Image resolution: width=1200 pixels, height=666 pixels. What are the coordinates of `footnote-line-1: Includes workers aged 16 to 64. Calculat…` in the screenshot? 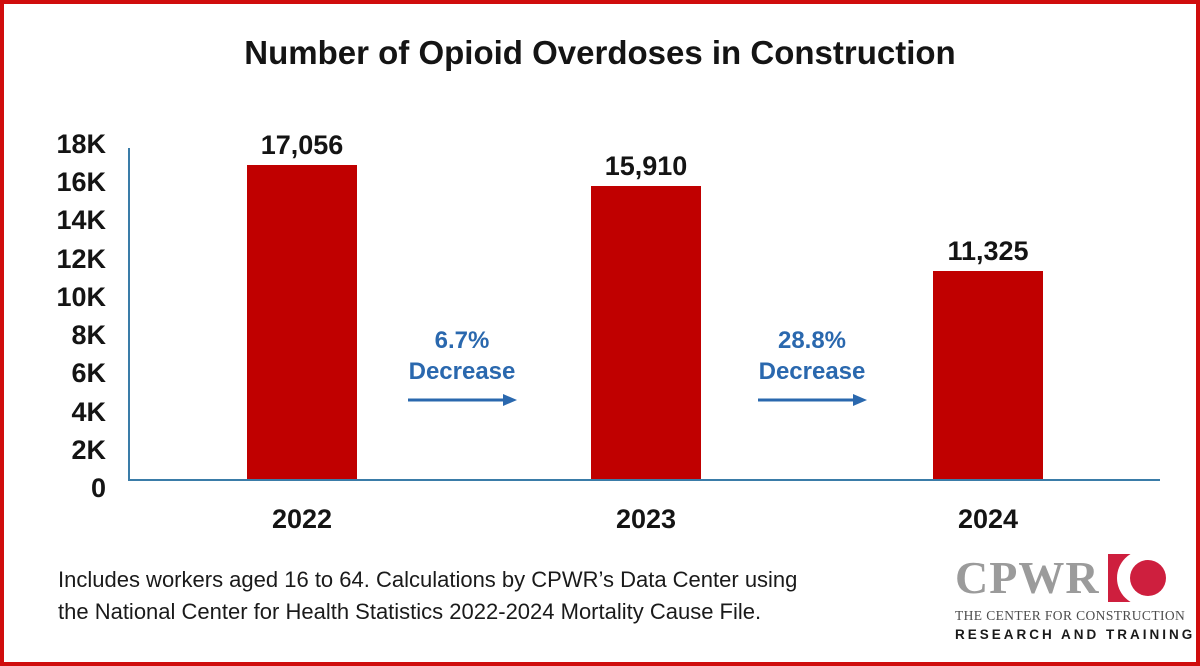 It's located at (428, 579).